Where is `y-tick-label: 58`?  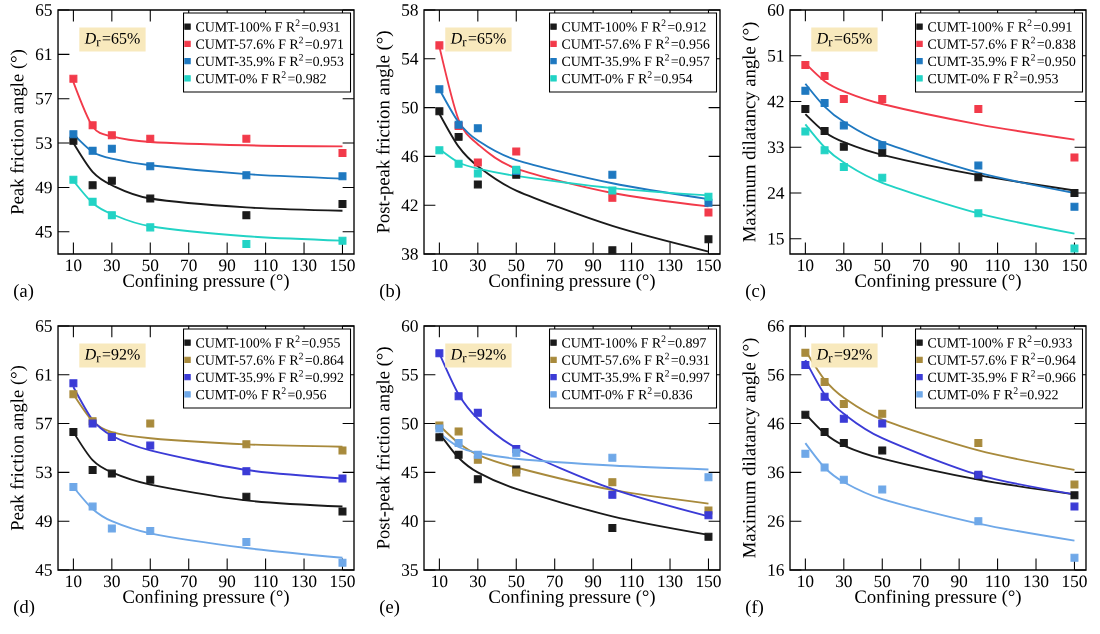 y-tick-label: 58 is located at coordinates (410, 10).